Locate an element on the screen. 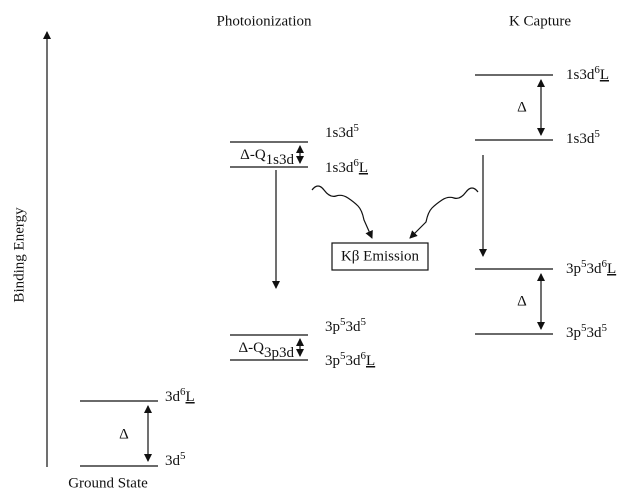  column-title: K Capture is located at coordinates (540, 21).